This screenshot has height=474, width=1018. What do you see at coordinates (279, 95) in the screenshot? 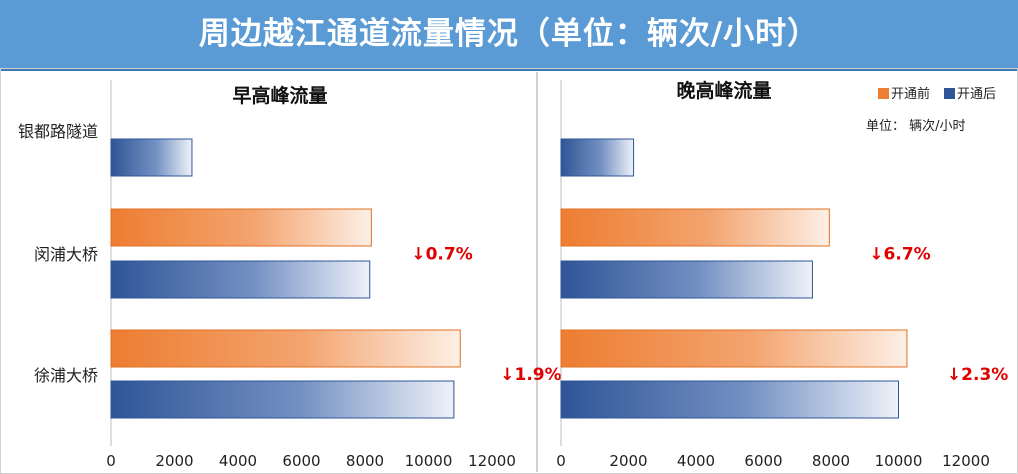
I see `chart-title-morning: 早高峰流量` at bounding box center [279, 95].